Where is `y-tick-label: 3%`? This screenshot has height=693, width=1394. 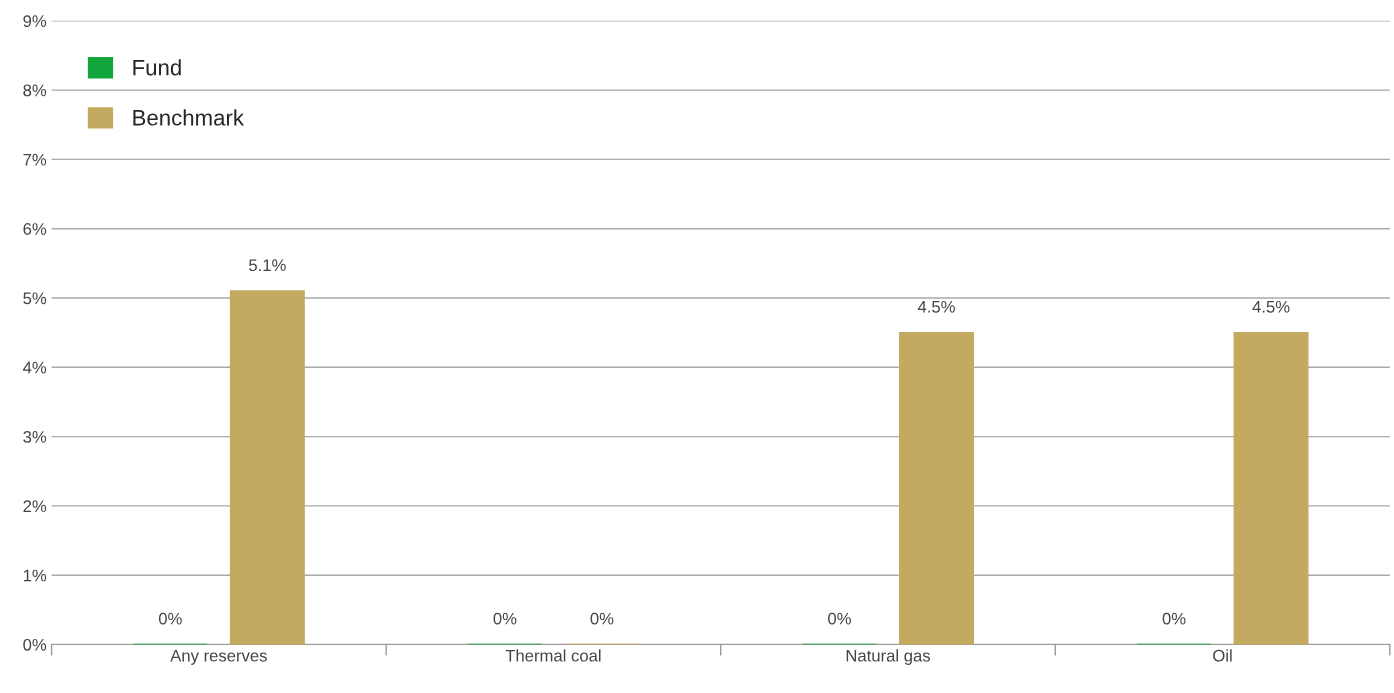
y-tick-label: 3% is located at coordinates (35, 436).